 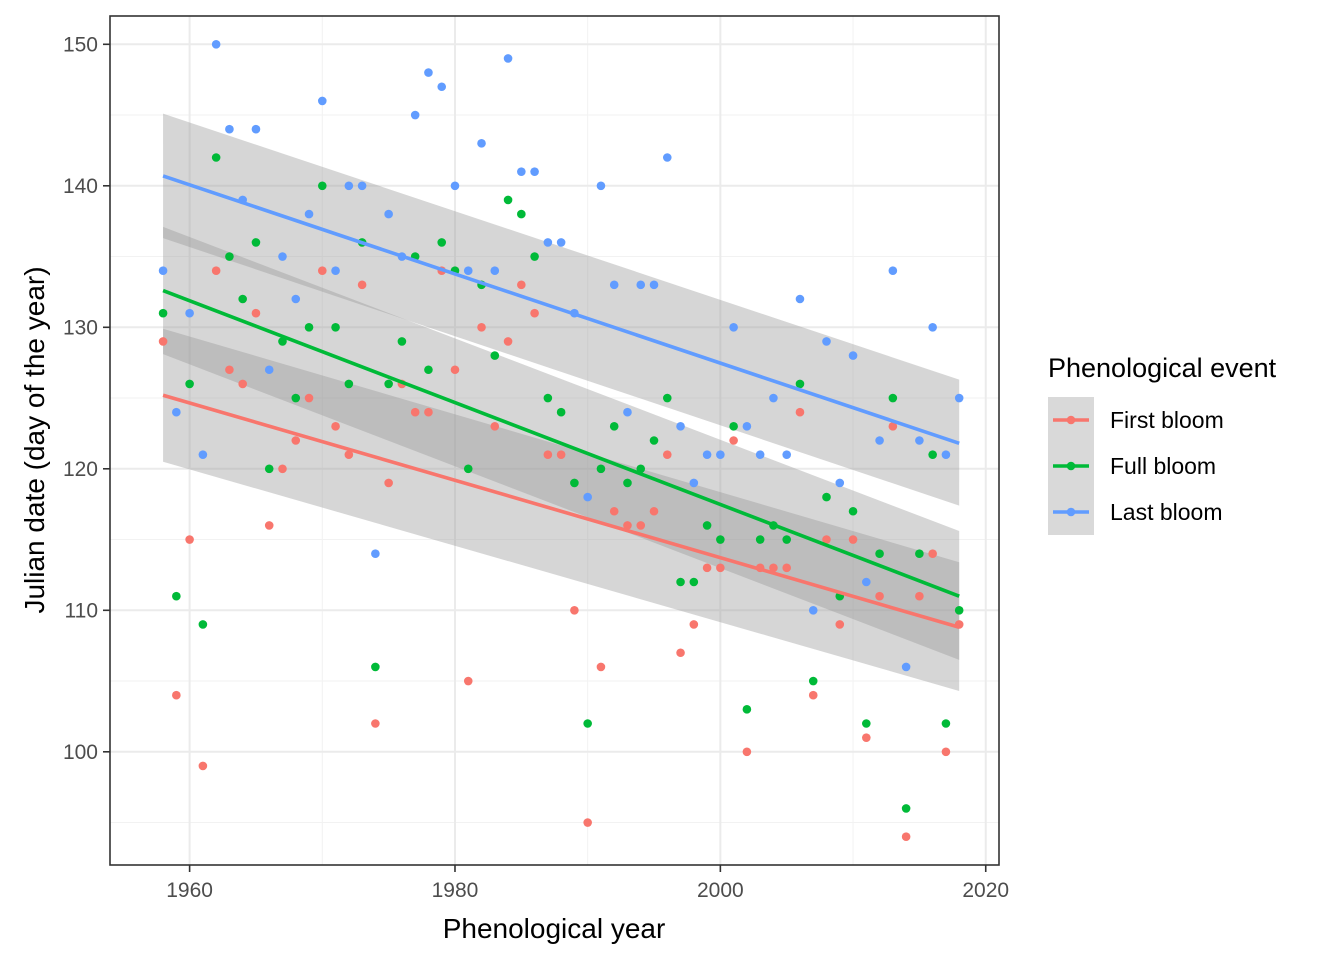 I want to click on y-axis: 100 110 120 130 140 150, so click(x=86, y=398).